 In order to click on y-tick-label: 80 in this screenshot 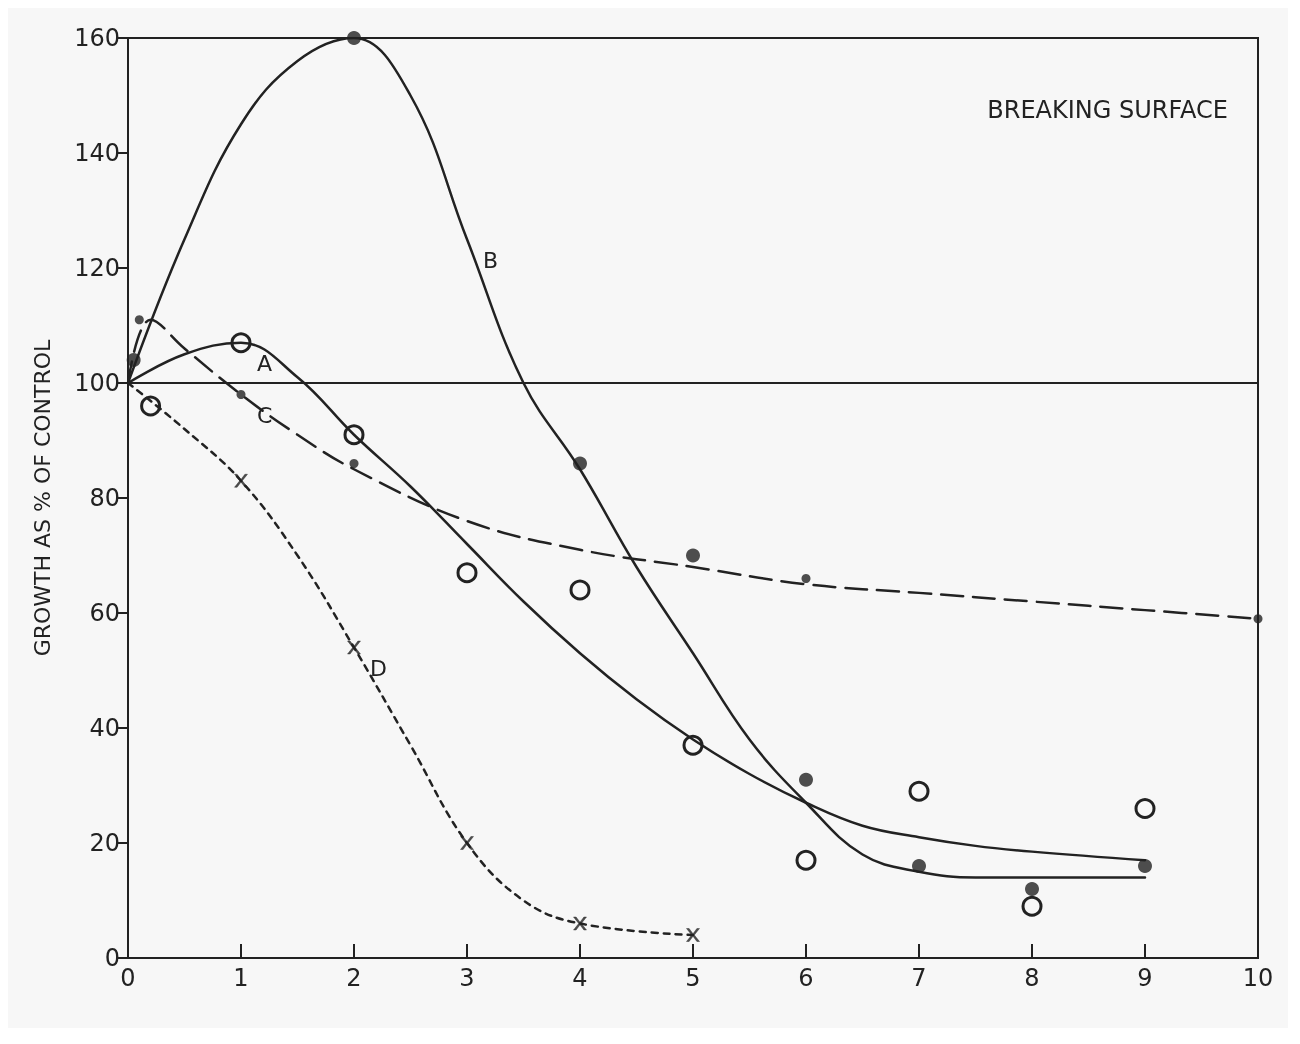, I will do `click(104, 498)`.